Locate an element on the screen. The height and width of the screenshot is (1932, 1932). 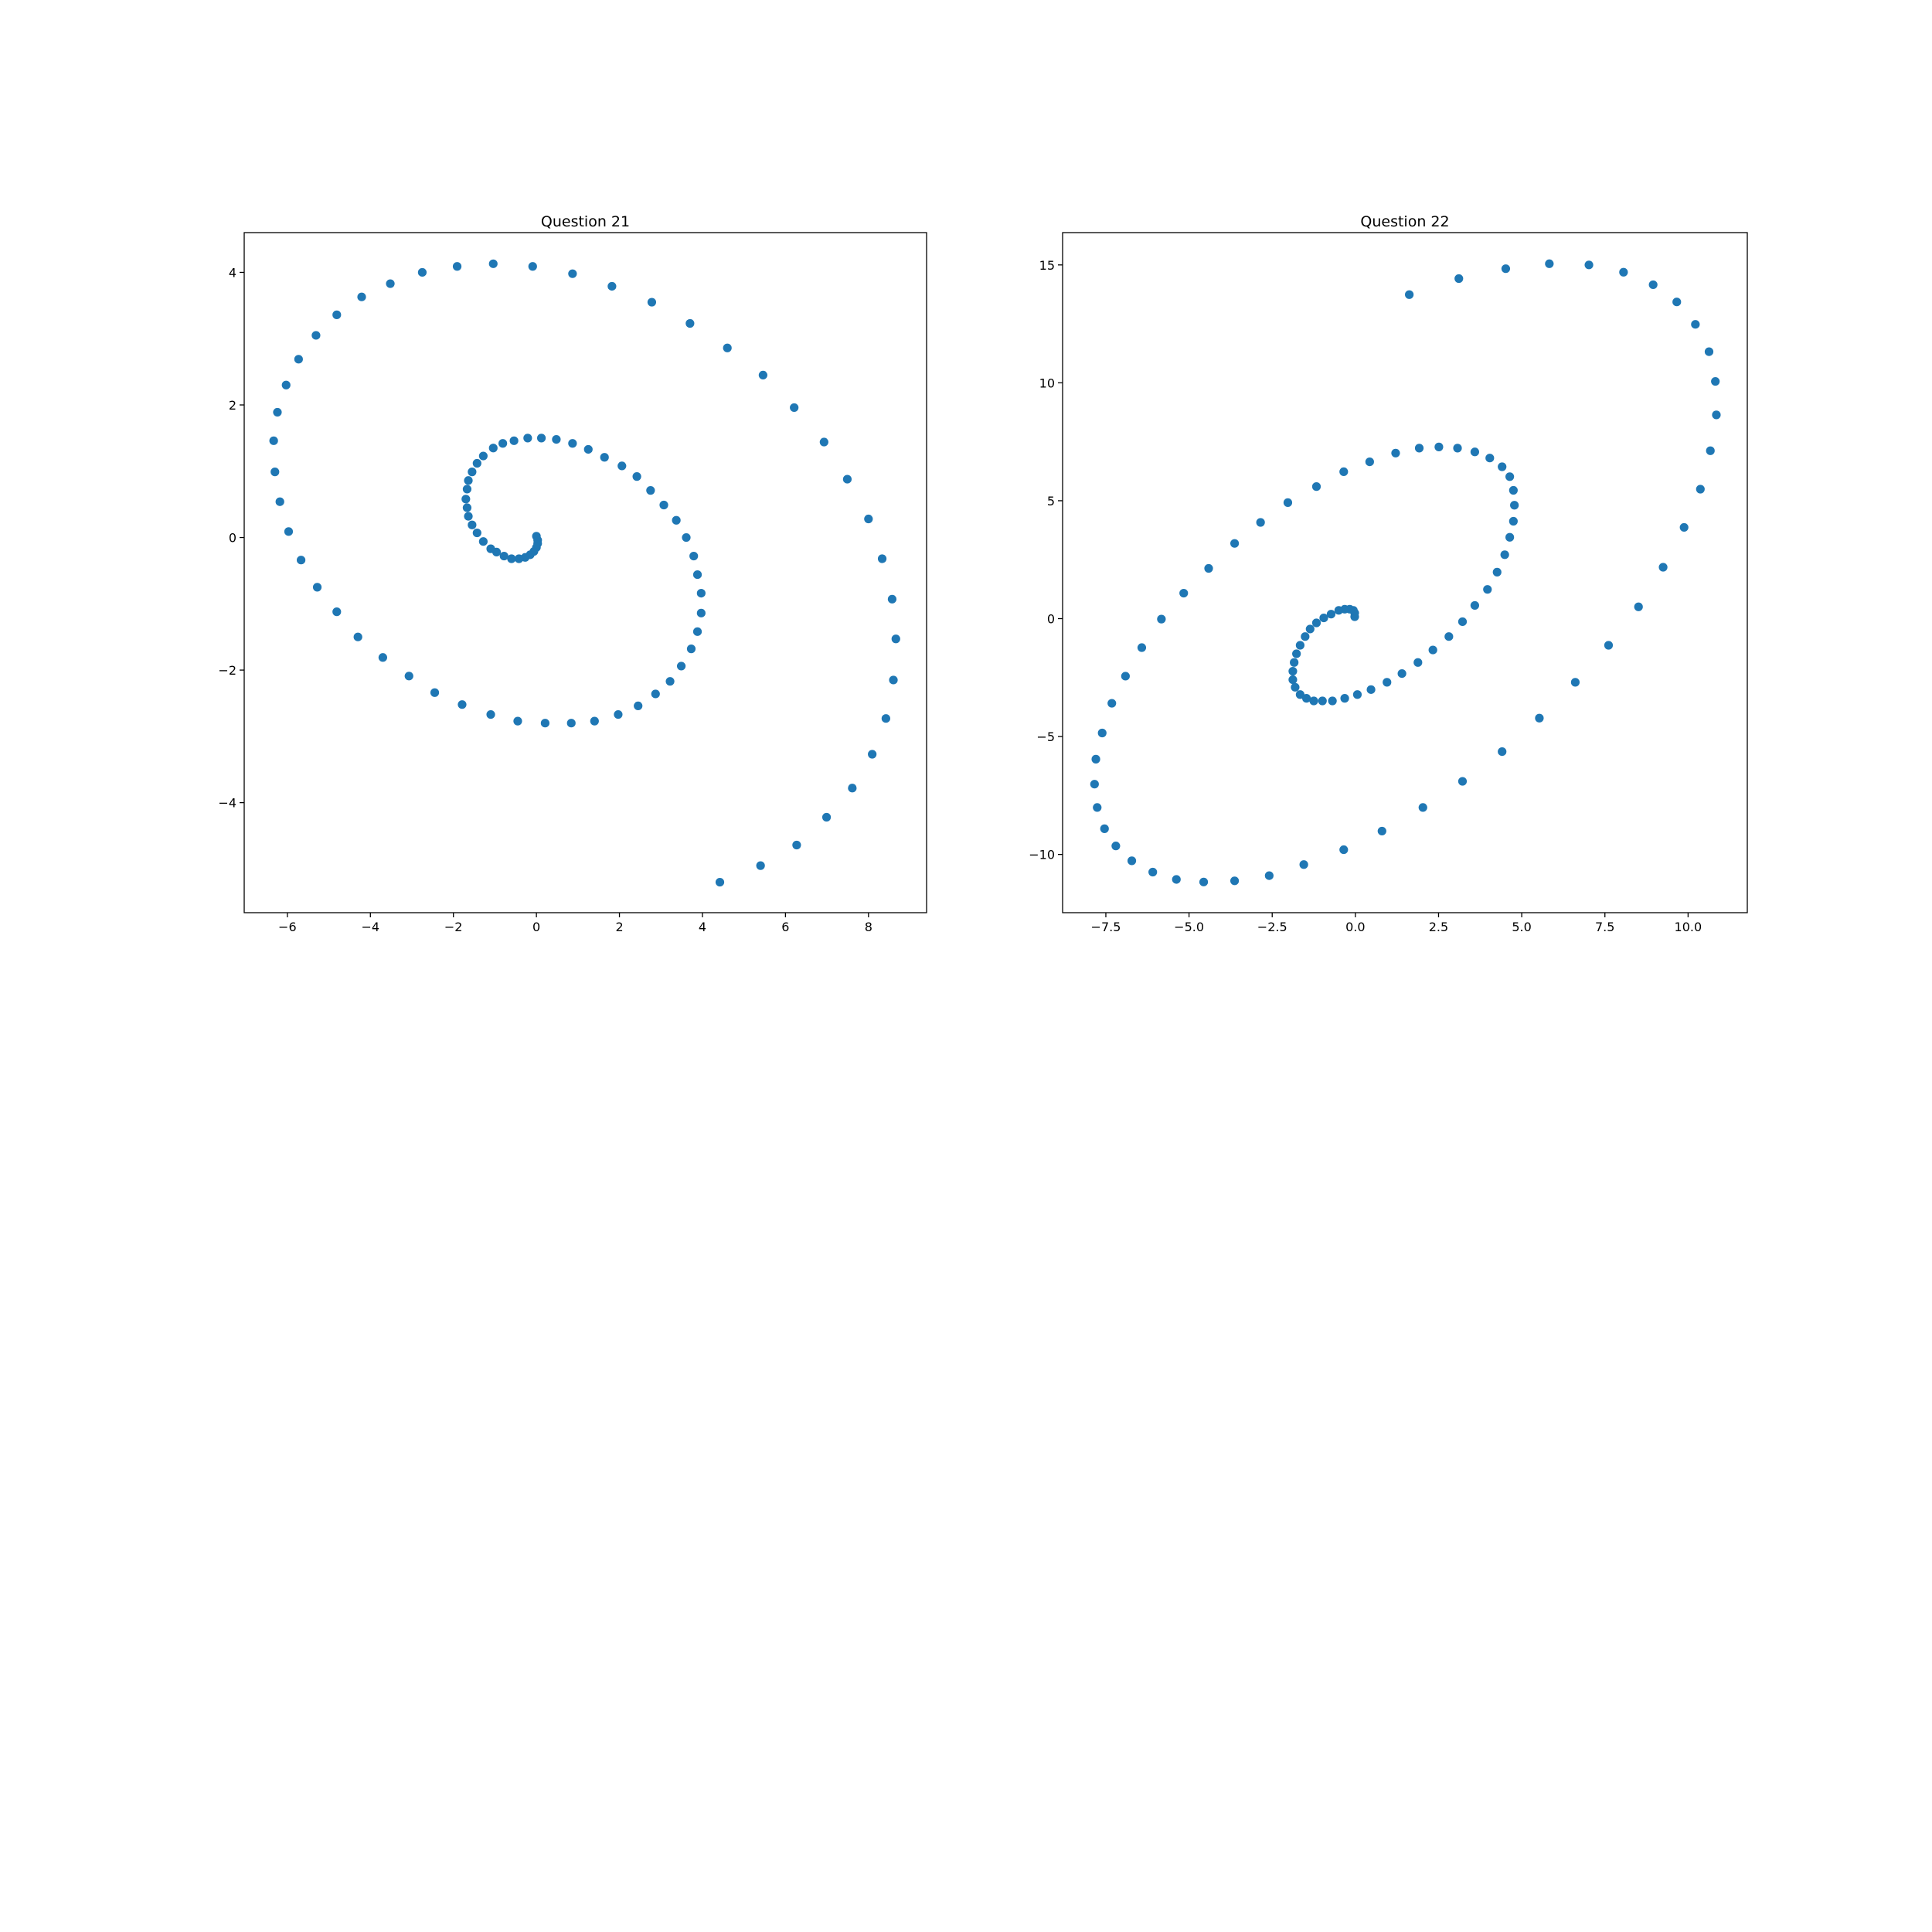
x-tick-label: −7.5 is located at coordinates (1106, 927).